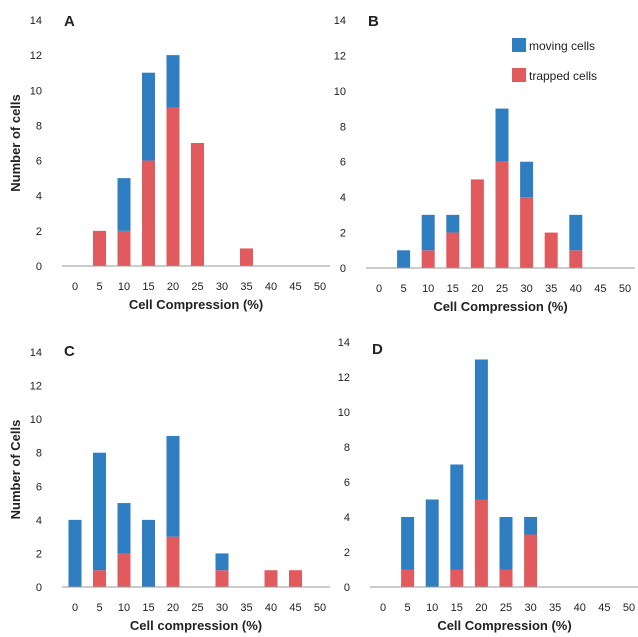 The width and height of the screenshot is (638, 637). I want to click on x-axis-label: Cell Compression (%), so click(196, 304).